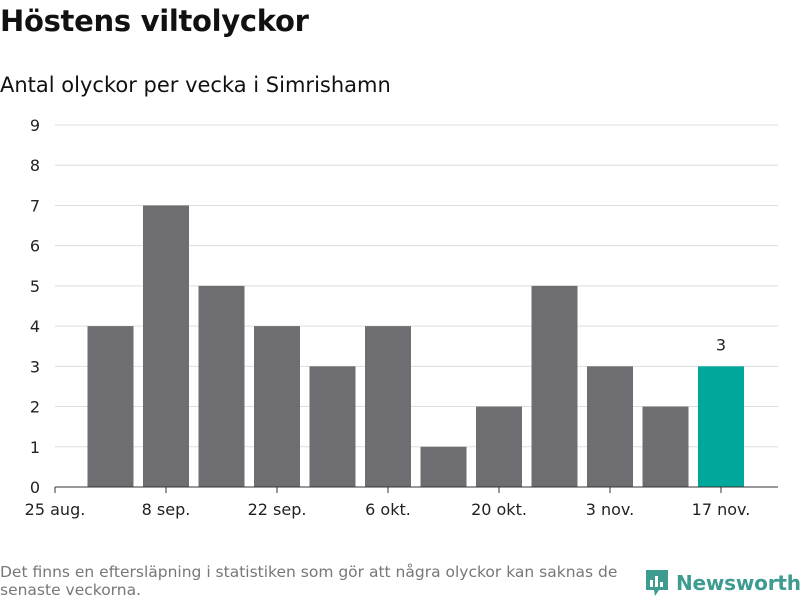 The width and height of the screenshot is (800, 600). Describe the element at coordinates (35, 447) in the screenshot. I see `y-tick-label: 1` at that location.